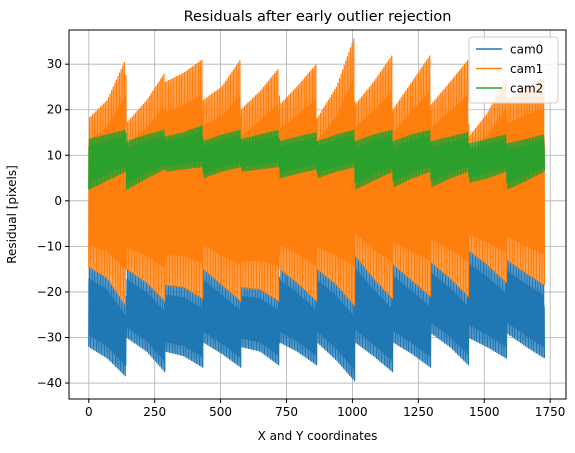 This screenshot has height=453, width=575. What do you see at coordinates (12, 214) in the screenshot?
I see `y-axis-label: Residual [pixels]` at bounding box center [12, 214].